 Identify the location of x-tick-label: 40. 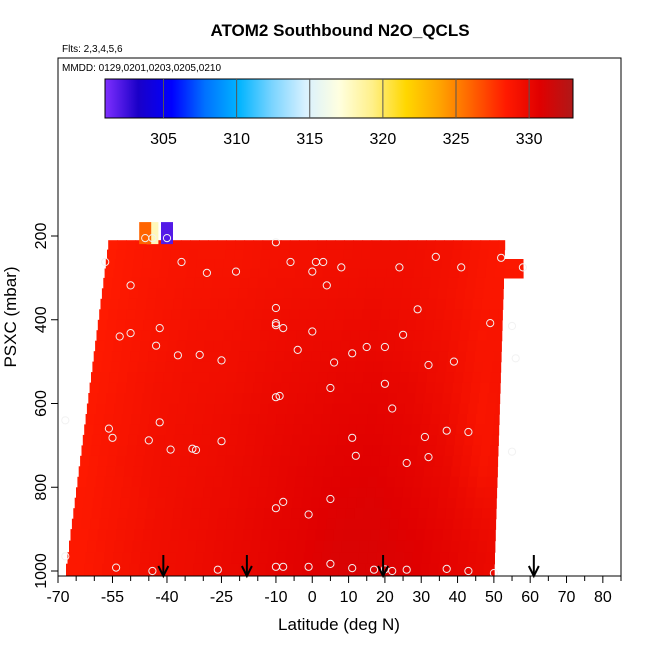
(458, 597).